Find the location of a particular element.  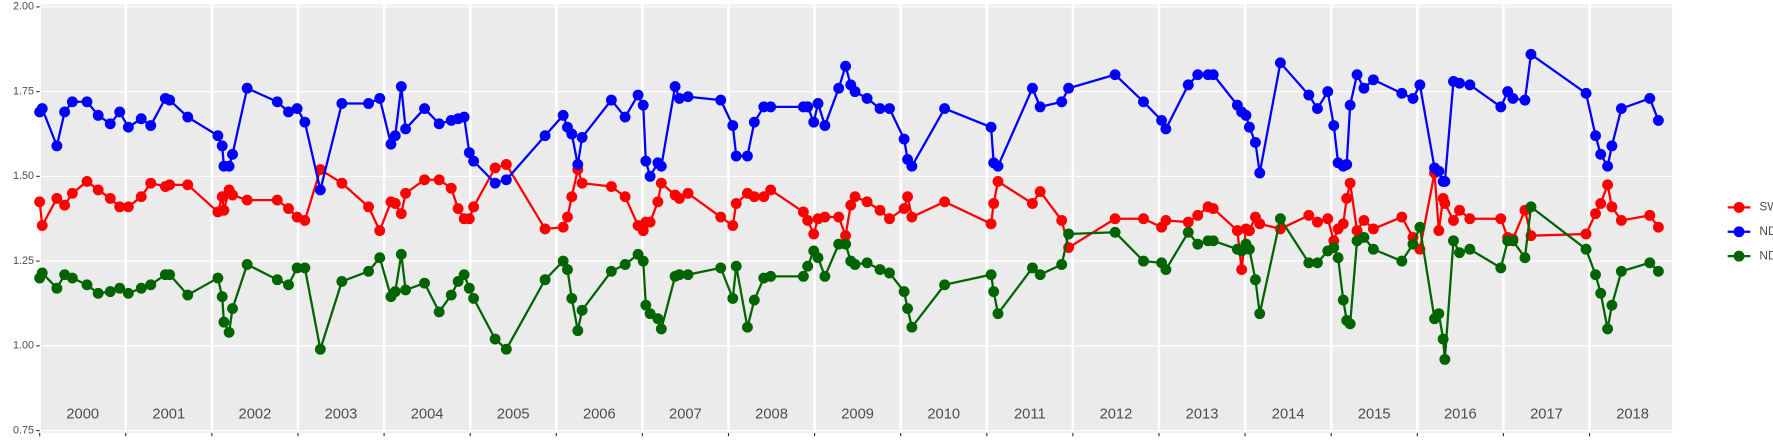

legend-label: NDVI is located at coordinates (1766, 231).